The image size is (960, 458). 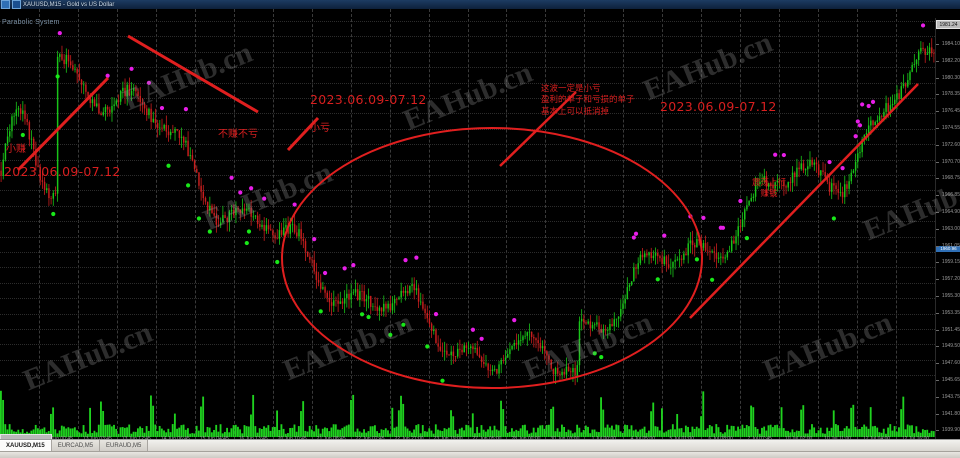 What do you see at coordinates (950, 329) in the screenshot?
I see `price-axis-label: 1951.45` at bounding box center [950, 329].